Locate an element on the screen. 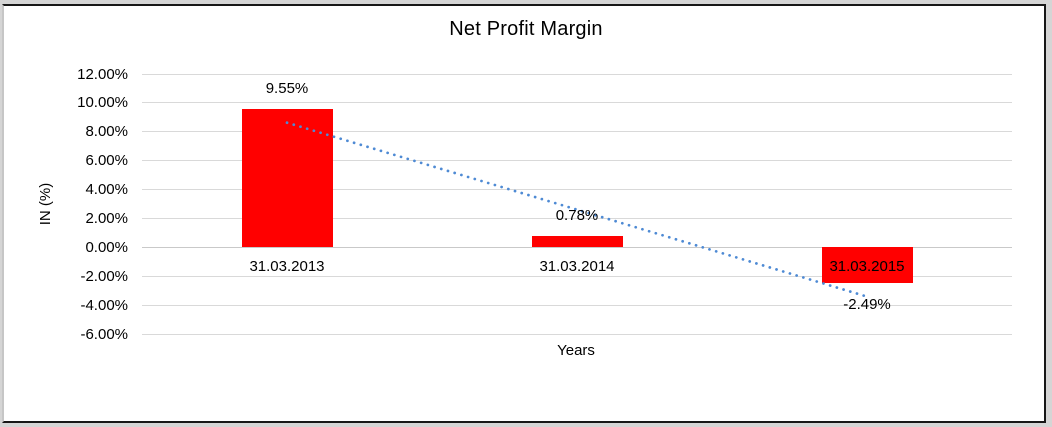  y-tick-label: 12.00% is located at coordinates (102, 74).